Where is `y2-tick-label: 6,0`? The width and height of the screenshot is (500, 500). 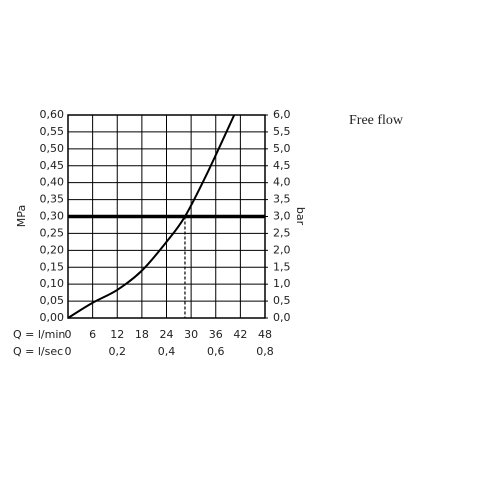
y2-tick-label: 6,0 is located at coordinates (282, 114).